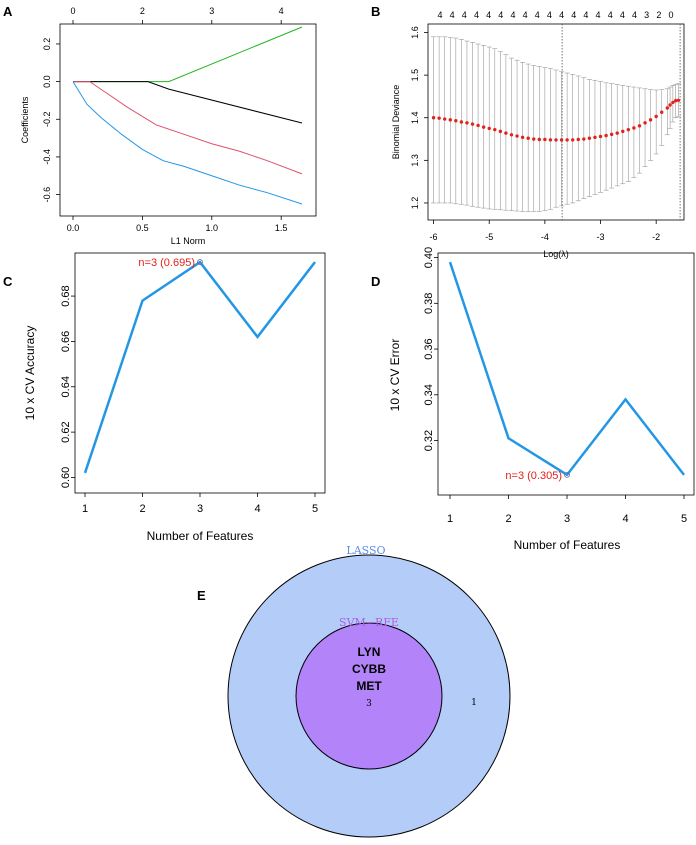 This screenshot has width=696, height=845. I want to click on panel-a-top-tick-label: 3, so click(211, 11).